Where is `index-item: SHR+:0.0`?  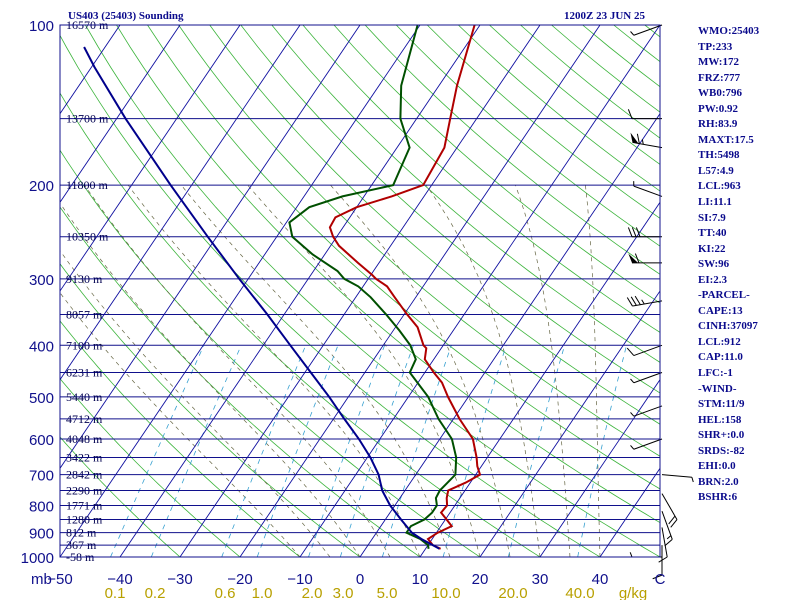
index-item: SHR+:0.0 is located at coordinates (721, 435).